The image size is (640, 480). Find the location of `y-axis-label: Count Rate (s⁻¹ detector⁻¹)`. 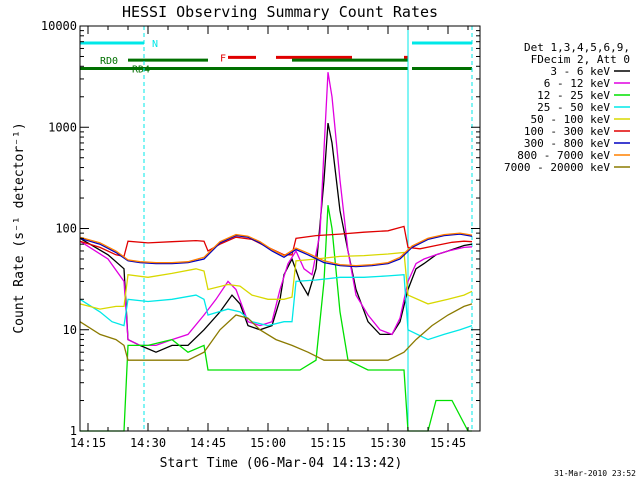

y-axis-label: Count Rate (s⁻¹ detector⁻¹) is located at coordinates (19, 227).